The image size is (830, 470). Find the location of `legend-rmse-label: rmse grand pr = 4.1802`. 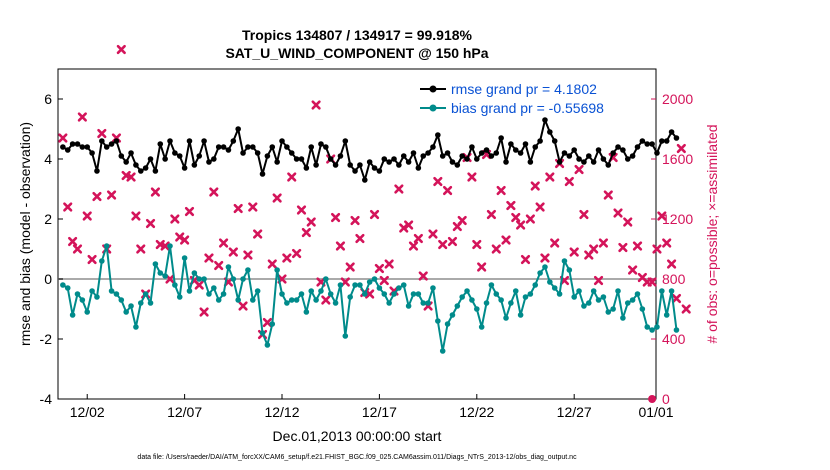

legend-rmse-label: rmse grand pr = 4.1802 is located at coordinates (524, 89).